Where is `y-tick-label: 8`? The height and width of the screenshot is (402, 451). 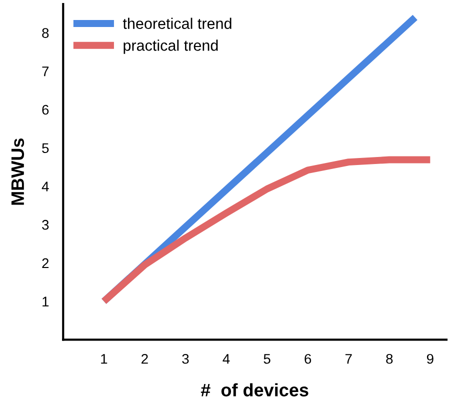
y-tick-label: 8 is located at coordinates (45, 33).